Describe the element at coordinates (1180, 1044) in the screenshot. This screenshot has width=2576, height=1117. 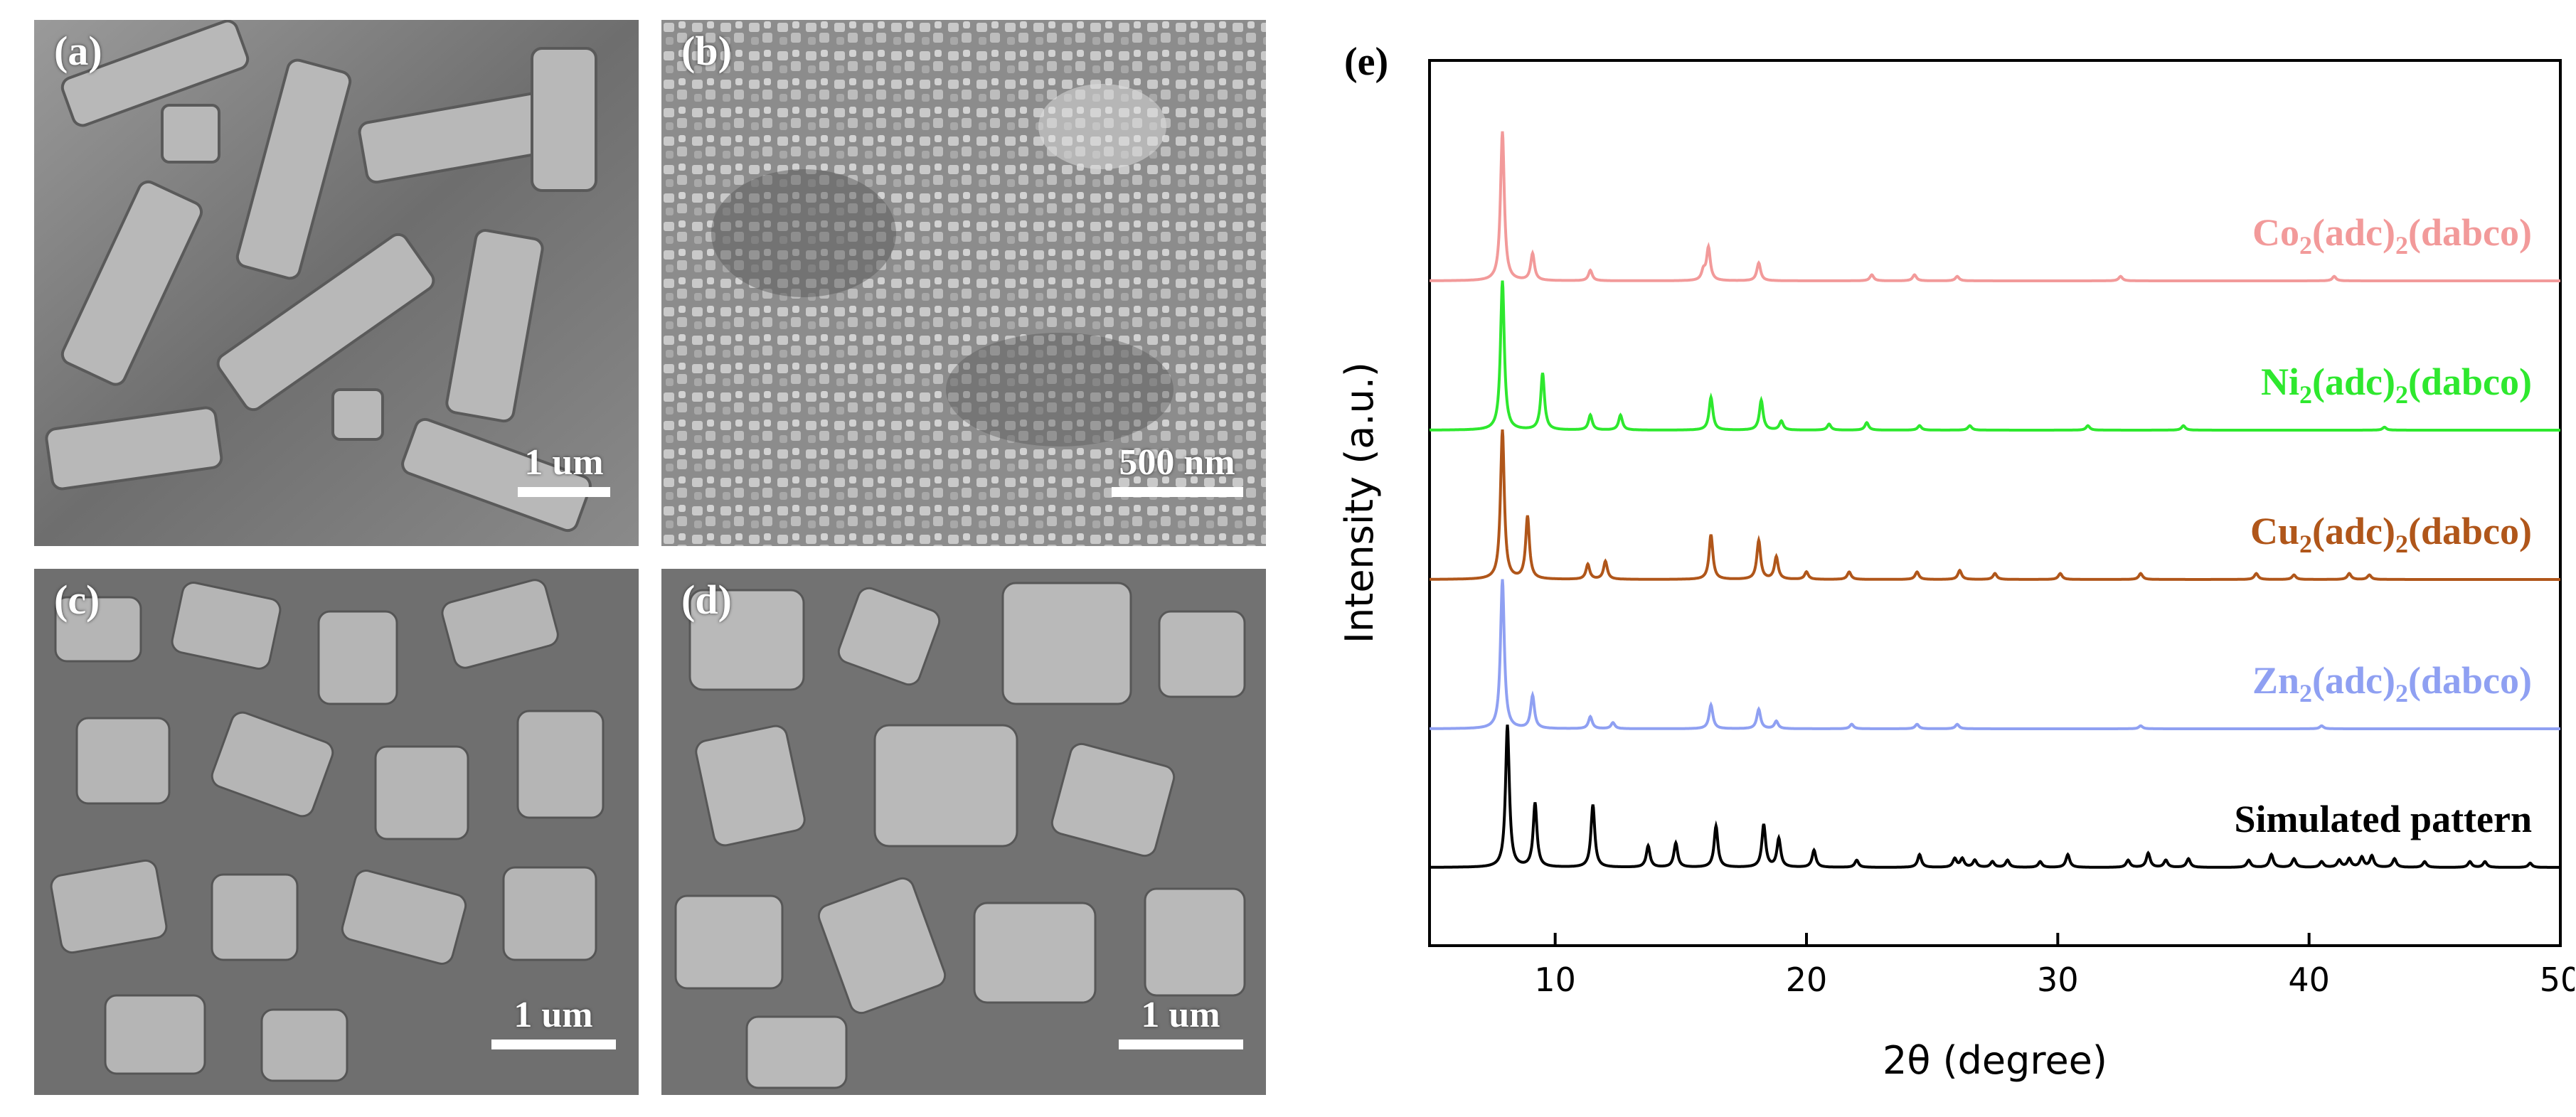
I see `scale-line-d` at that location.